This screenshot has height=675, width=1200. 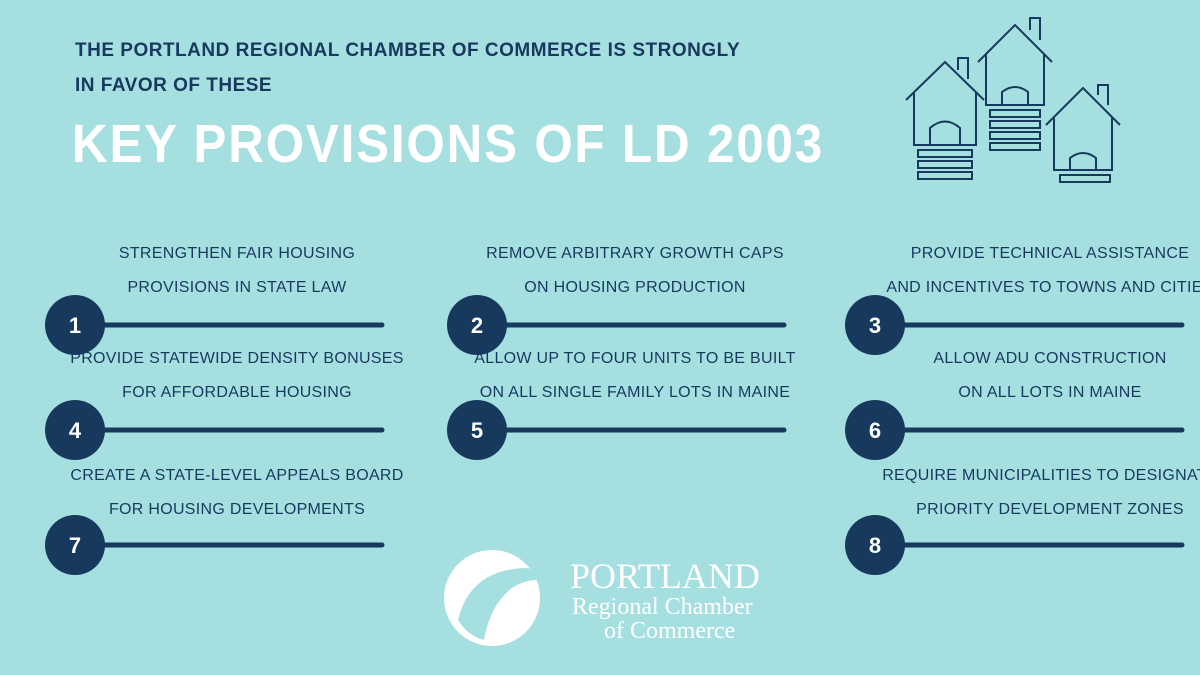 I want to click on item-text: ON HOUSING PRODUCTION, so click(x=634, y=287).